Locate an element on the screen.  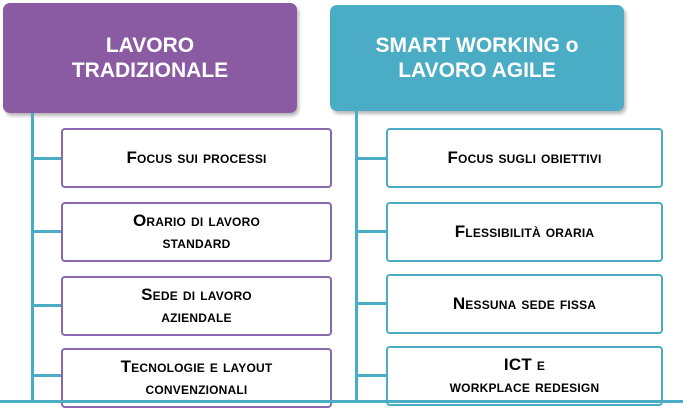
traditional-work-title-line1: LAVORO is located at coordinates (150, 45).